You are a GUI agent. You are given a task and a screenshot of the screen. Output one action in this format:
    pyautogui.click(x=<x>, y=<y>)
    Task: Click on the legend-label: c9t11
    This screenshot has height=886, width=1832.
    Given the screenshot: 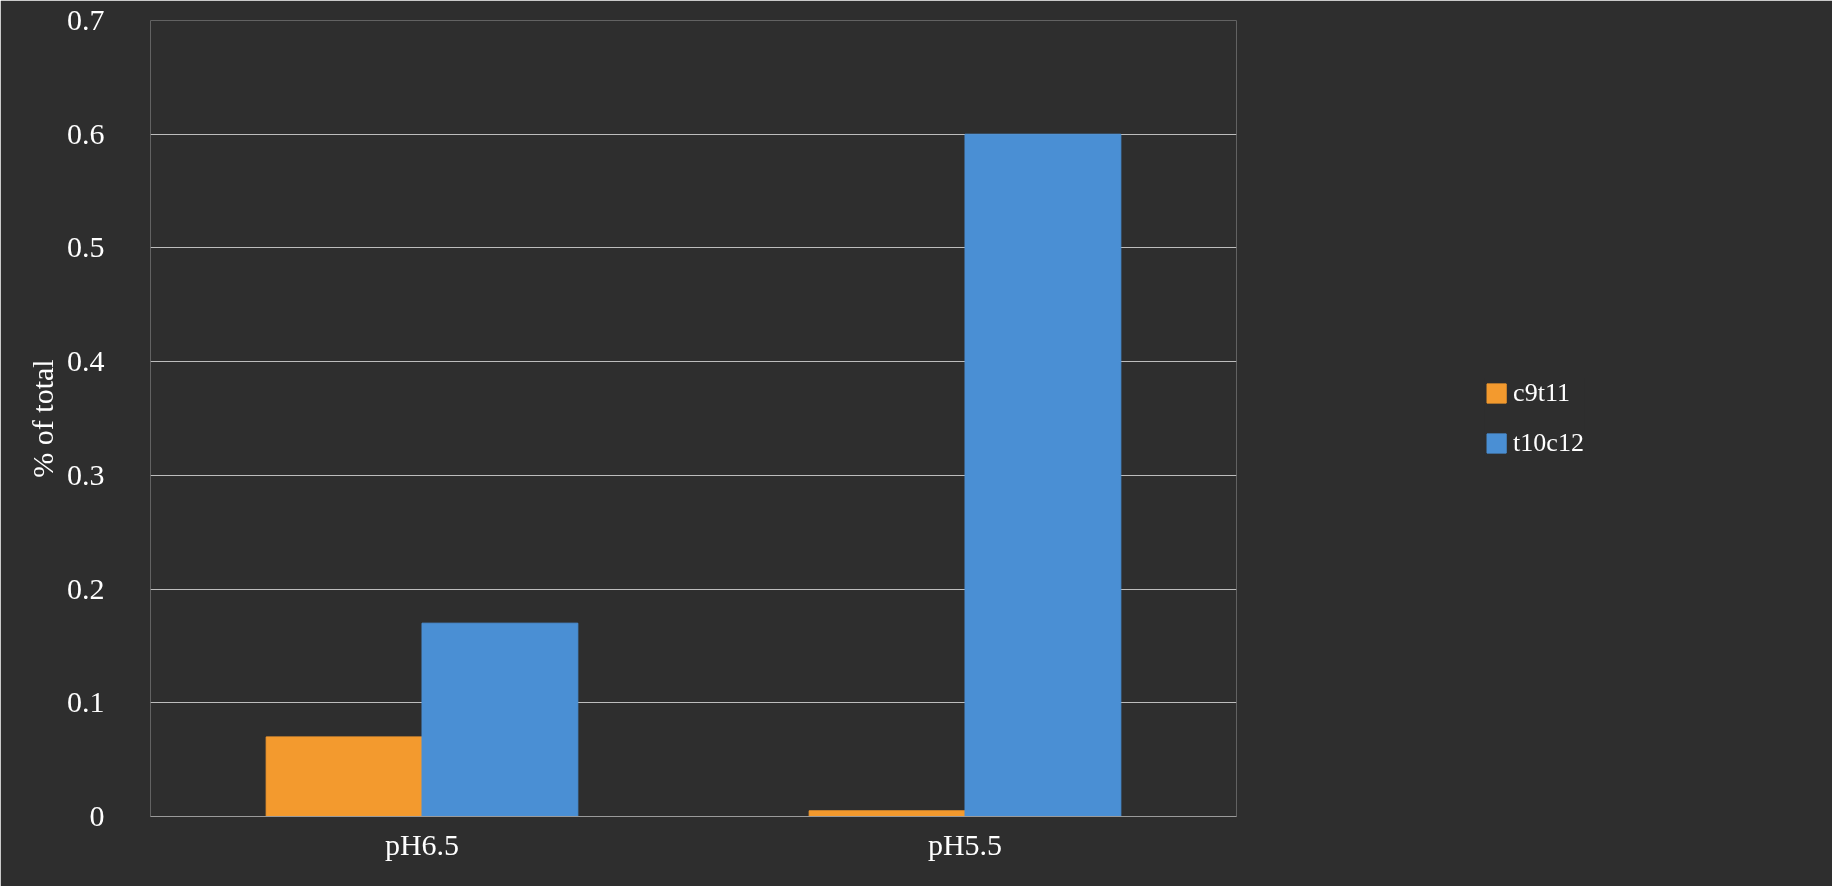 What is the action you would take?
    pyautogui.click(x=1541, y=393)
    